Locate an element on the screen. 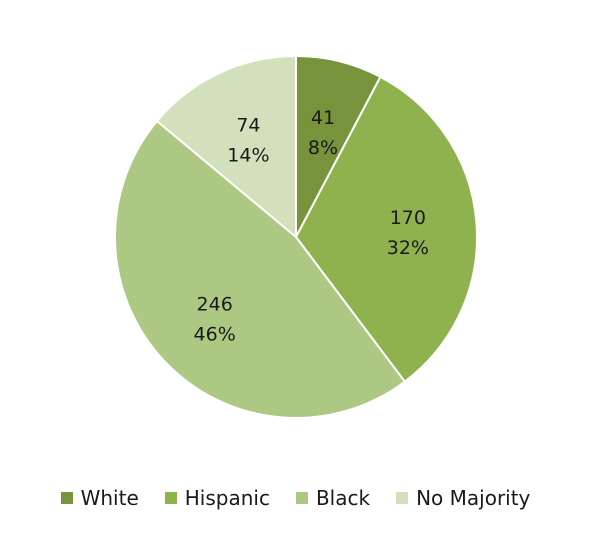 This screenshot has width=591, height=534. data-label-value-black: 246 is located at coordinates (215, 304).